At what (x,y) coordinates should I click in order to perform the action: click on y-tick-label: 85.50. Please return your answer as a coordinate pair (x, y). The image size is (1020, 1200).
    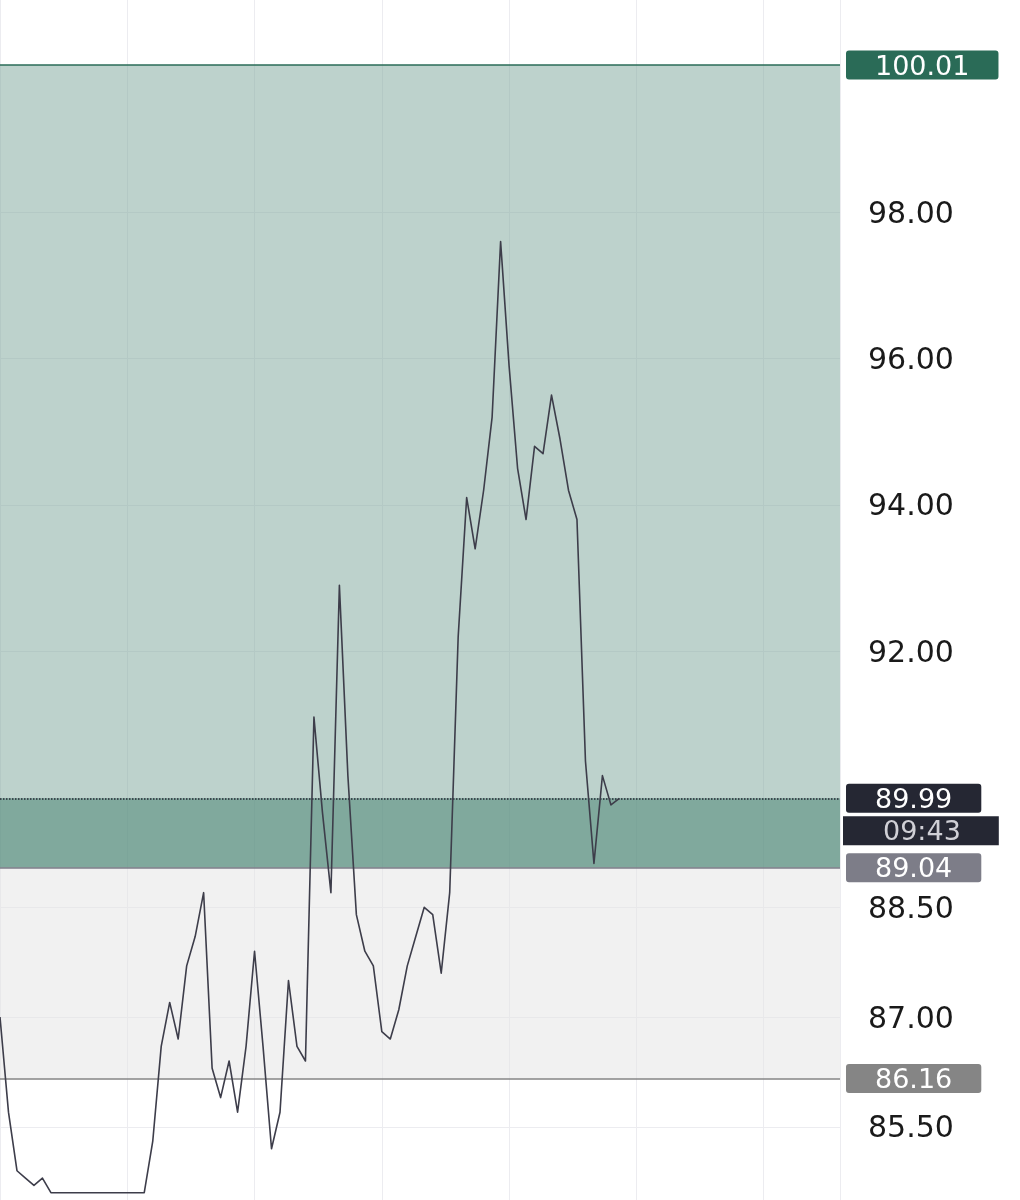
    Looking at the image, I should click on (911, 1127).